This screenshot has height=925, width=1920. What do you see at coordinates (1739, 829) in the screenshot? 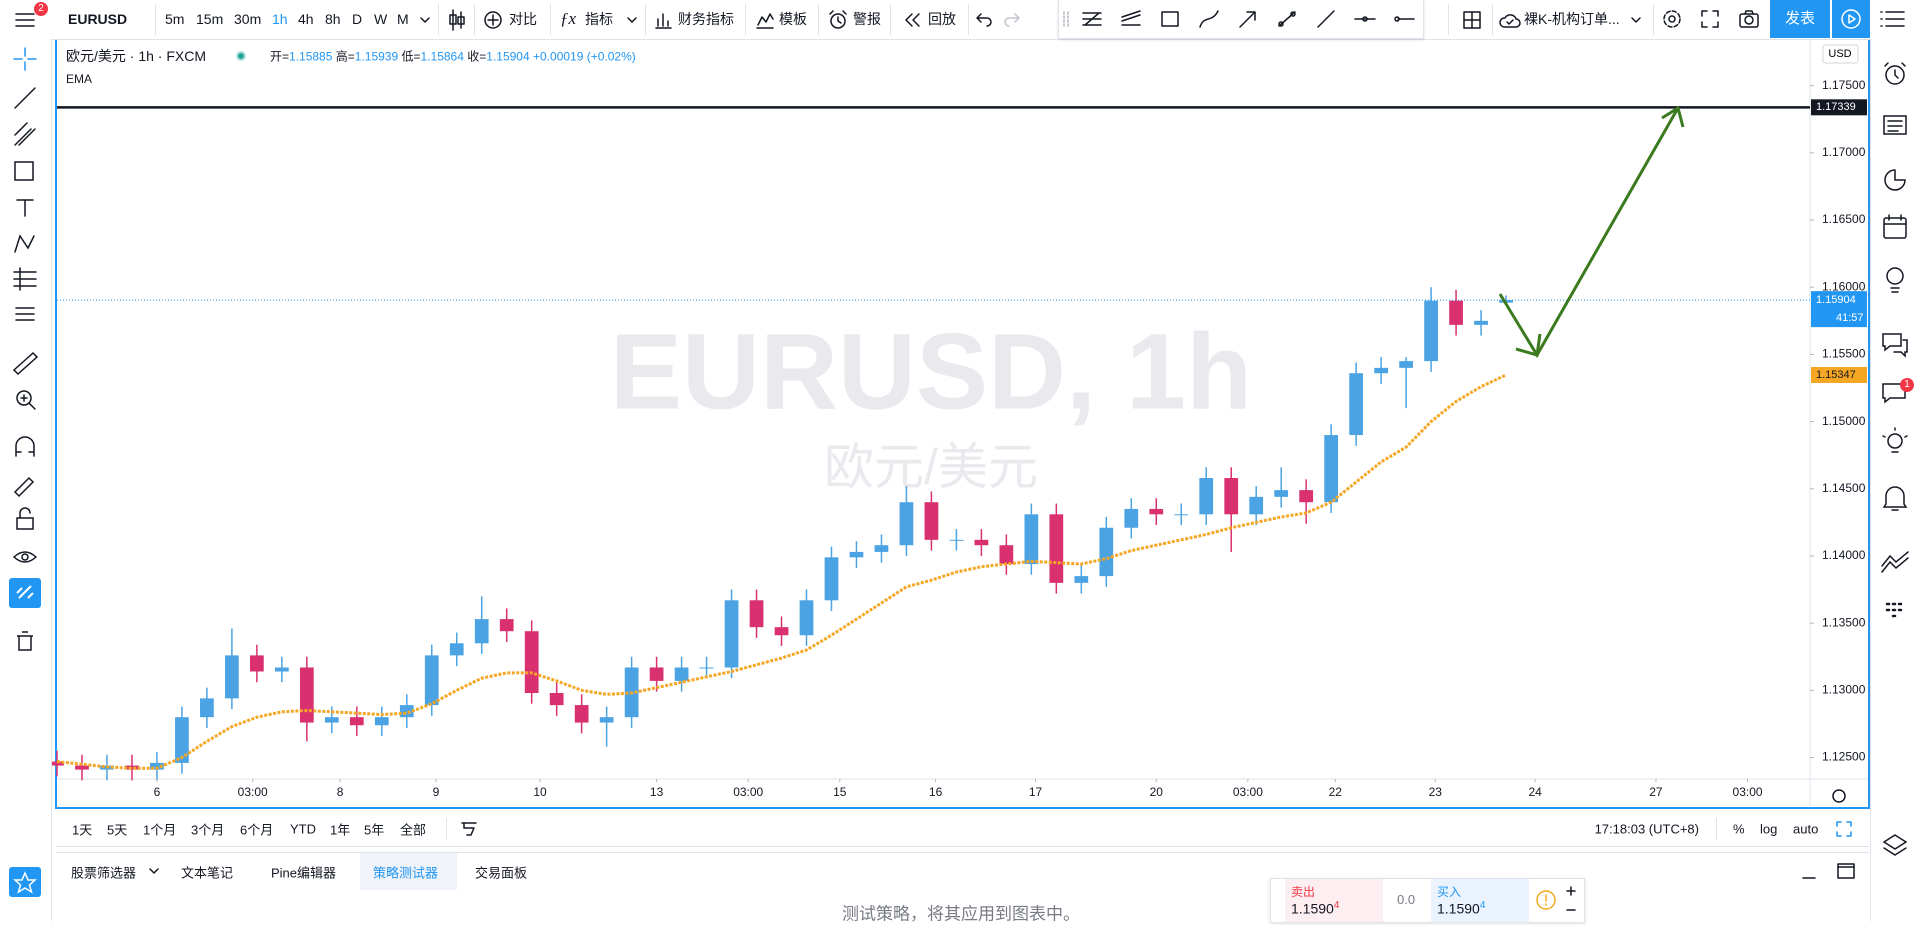
I see `scale-option: %` at bounding box center [1739, 829].